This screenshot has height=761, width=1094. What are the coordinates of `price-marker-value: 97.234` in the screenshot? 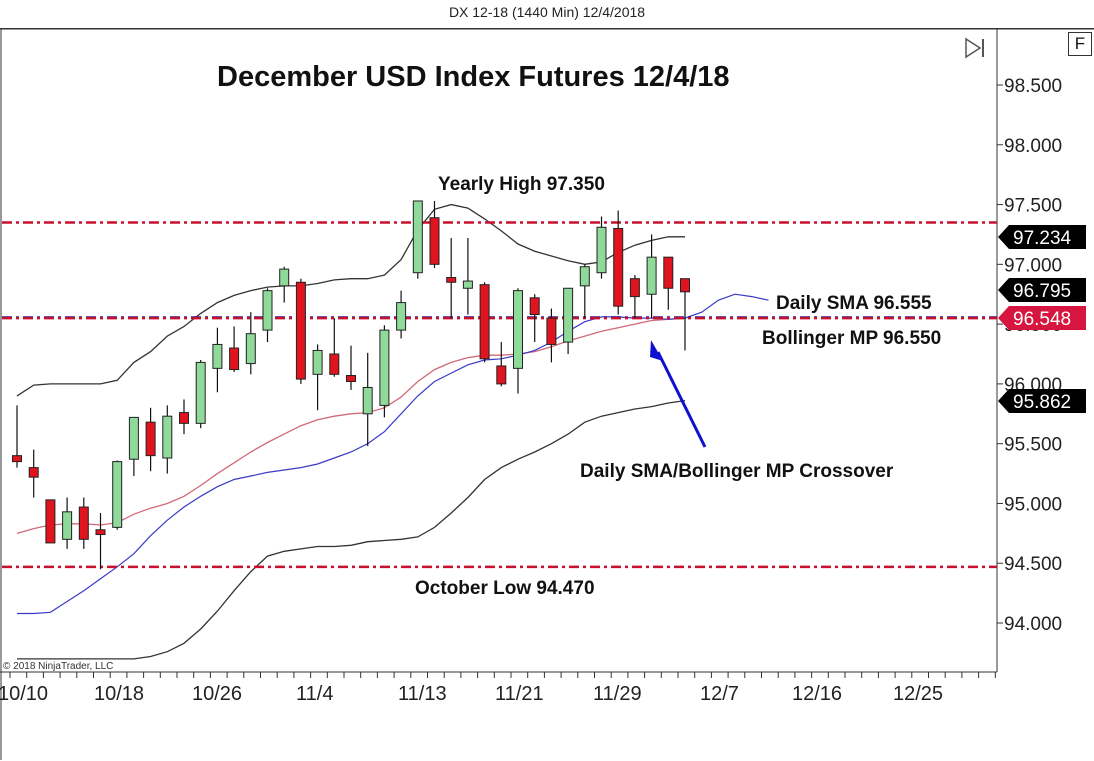 It's located at (1042, 238).